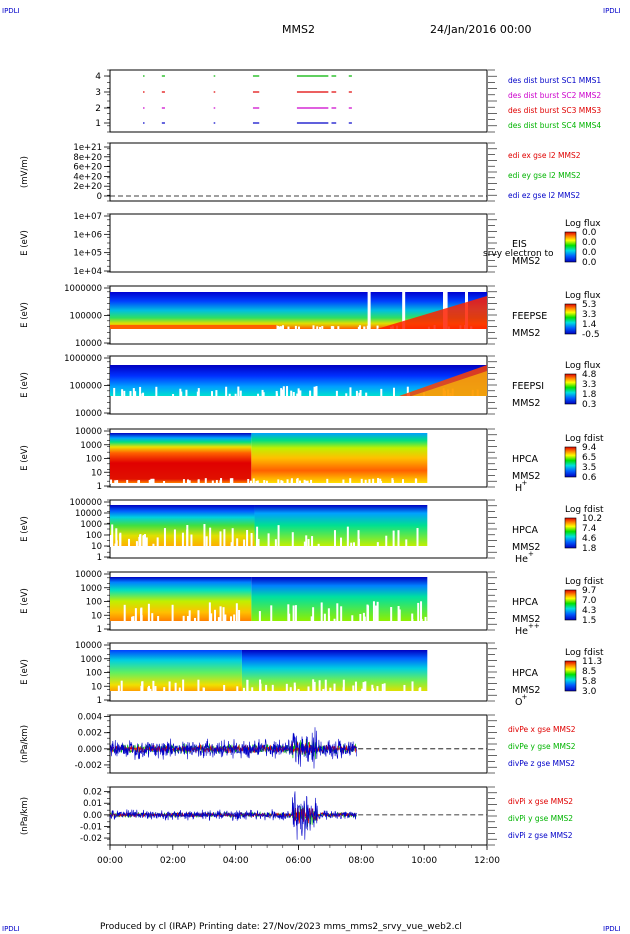 Image resolution: width=630 pixels, height=934 pixels. What do you see at coordinates (589, 263) in the screenshot?
I see `colorbar-tick-label: 0.0` at bounding box center [589, 263].